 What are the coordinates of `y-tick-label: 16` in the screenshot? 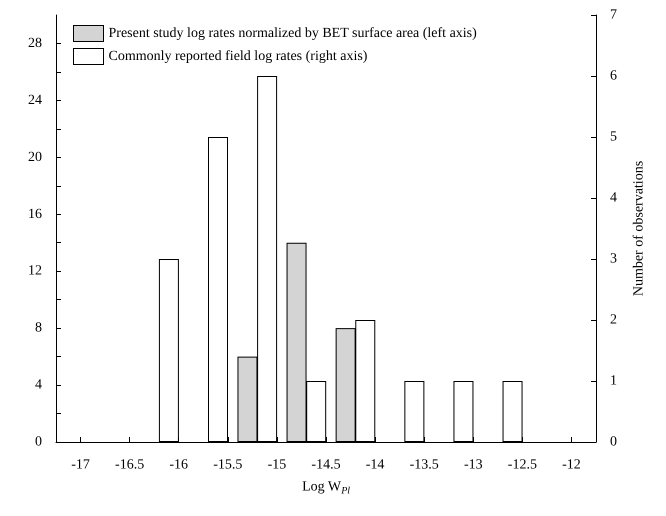 It's located at (35, 214).